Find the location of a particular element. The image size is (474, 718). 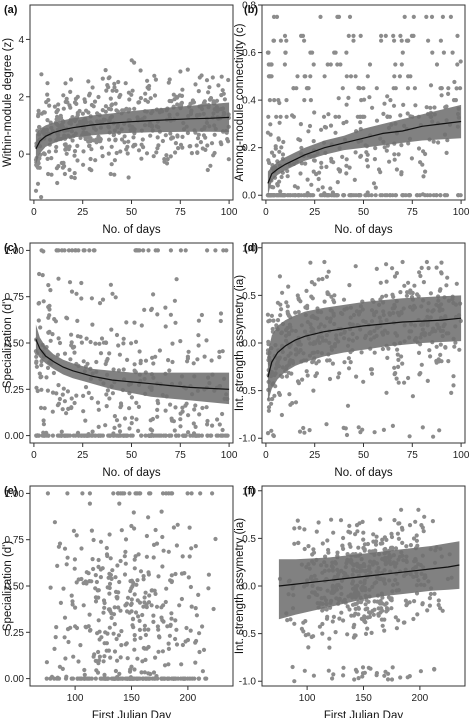

plot-area-f is located at coordinates (368, 595).